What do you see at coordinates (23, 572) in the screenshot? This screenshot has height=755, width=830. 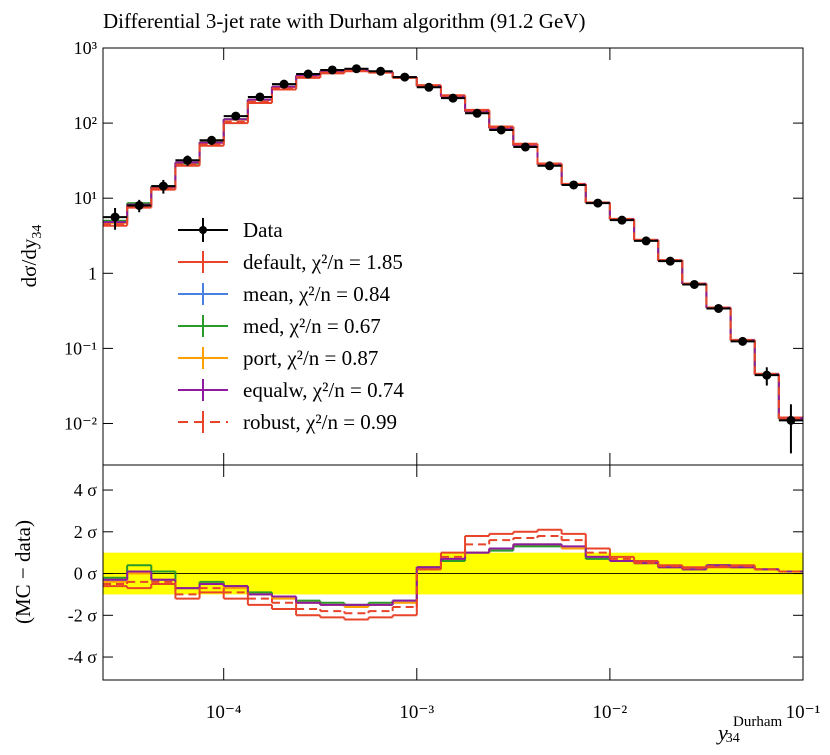 I see `ratio-y-label: (MC − data)` at bounding box center [23, 572].